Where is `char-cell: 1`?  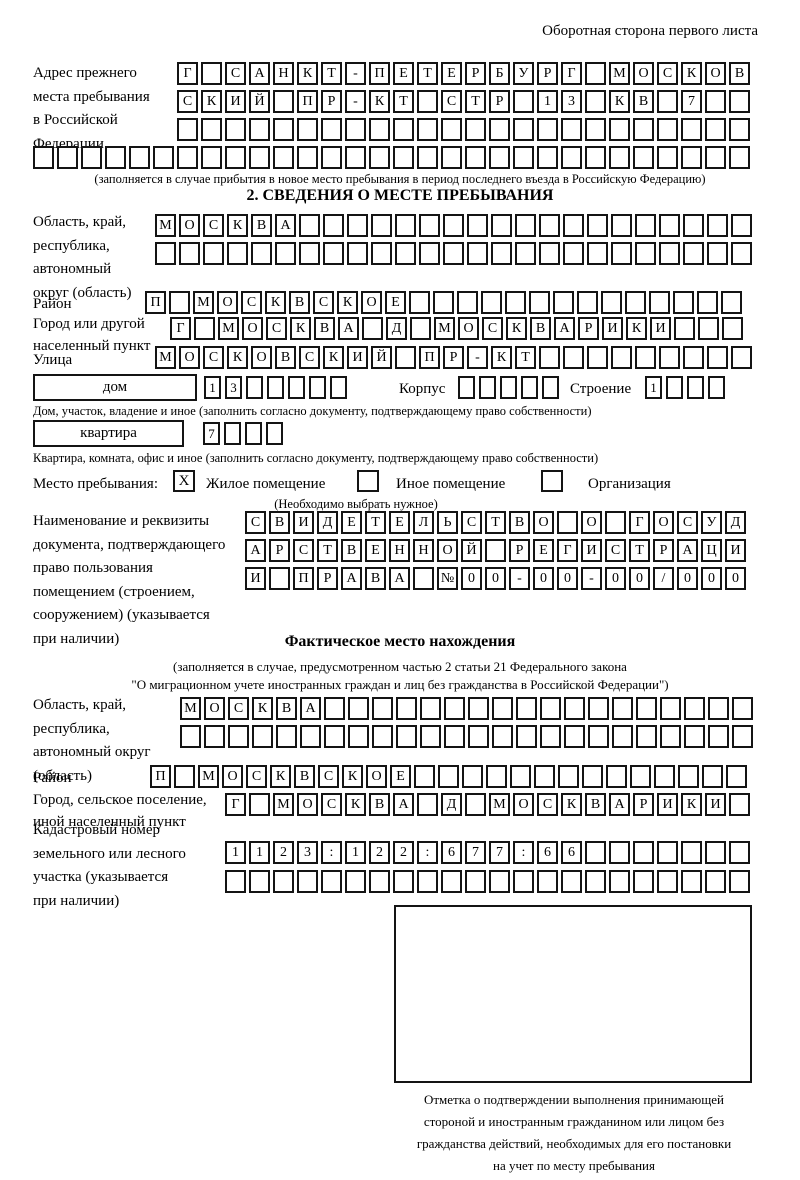 char-cell: 1 is located at coordinates (653, 387).